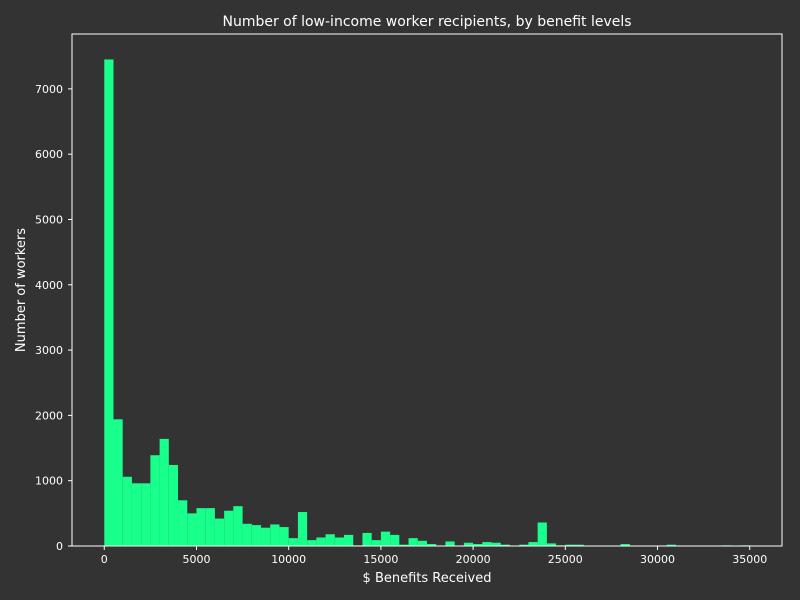 This screenshot has height=600, width=800. What do you see at coordinates (380, 559) in the screenshot?
I see `x-tick-label: 15000` at bounding box center [380, 559].